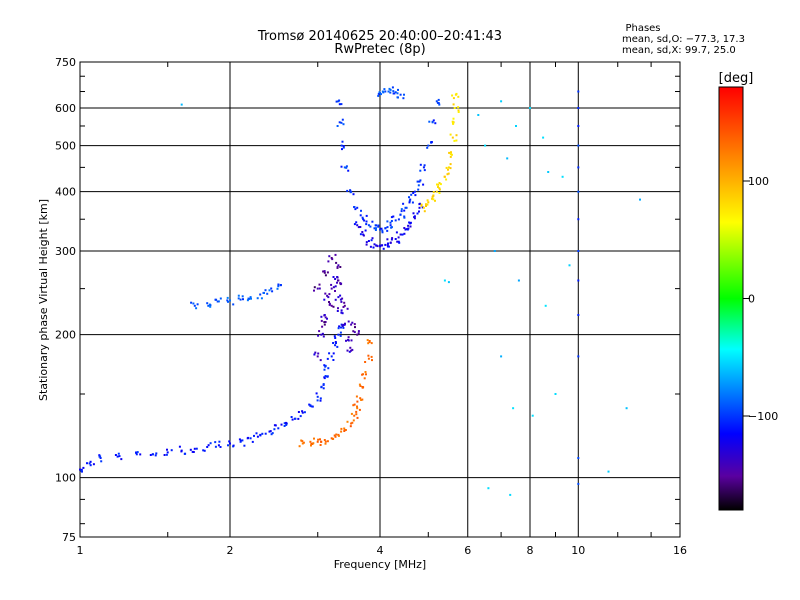 This screenshot has width=800, height=600. Describe the element at coordinates (80, 550) in the screenshot. I see `x-tick-label: 1` at that location.